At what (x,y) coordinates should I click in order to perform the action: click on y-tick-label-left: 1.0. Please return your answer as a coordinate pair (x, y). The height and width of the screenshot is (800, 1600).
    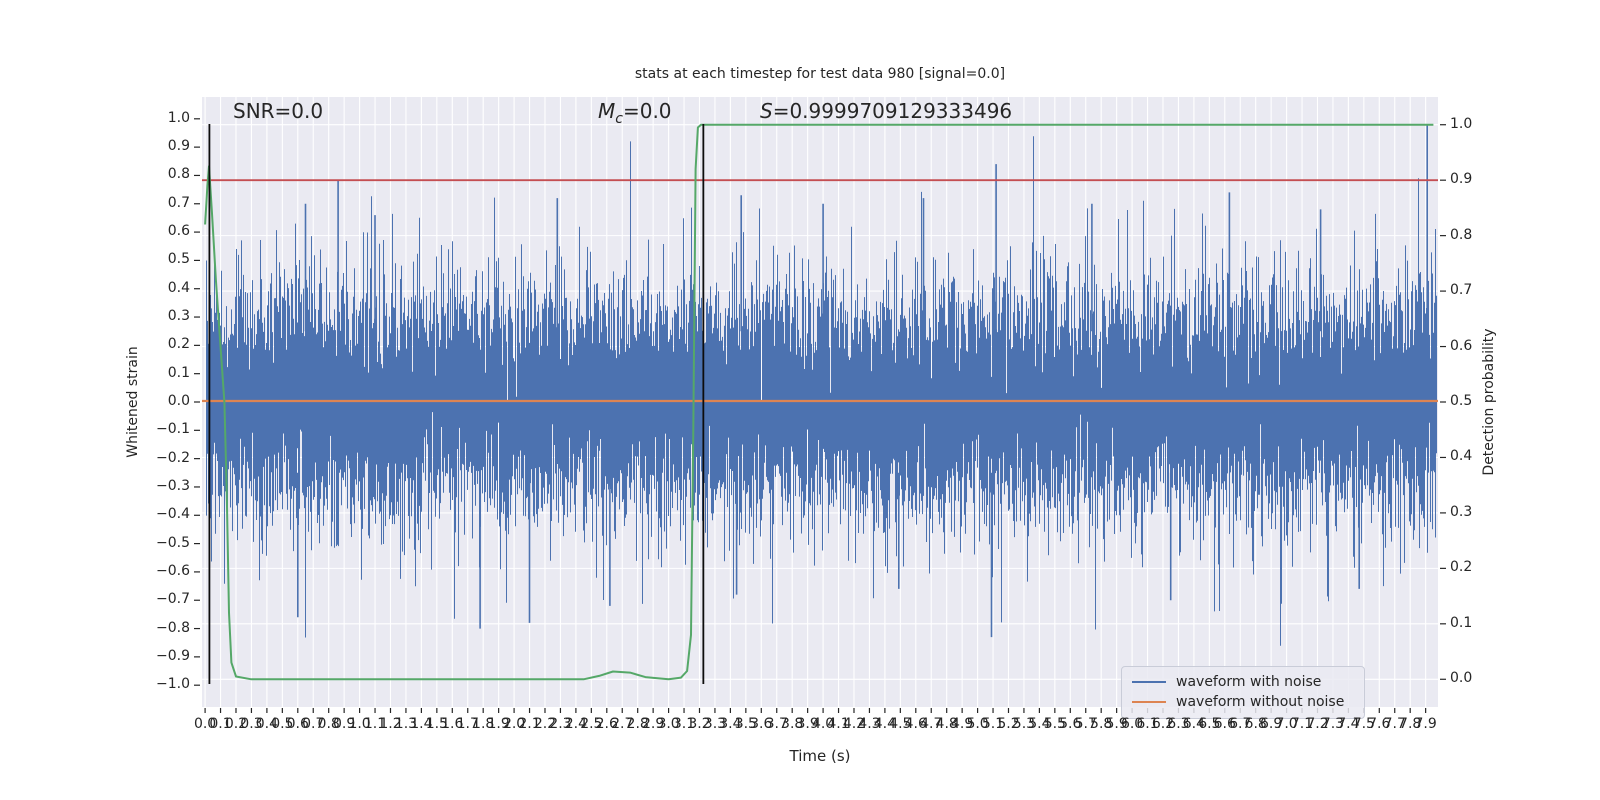
    Looking at the image, I should click on (178, 117).